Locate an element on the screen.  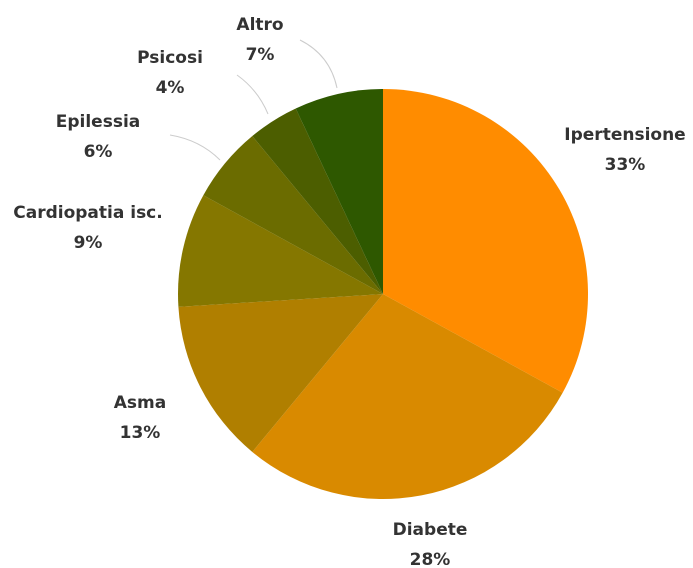
slice-label: Altro is located at coordinates (259, 25).